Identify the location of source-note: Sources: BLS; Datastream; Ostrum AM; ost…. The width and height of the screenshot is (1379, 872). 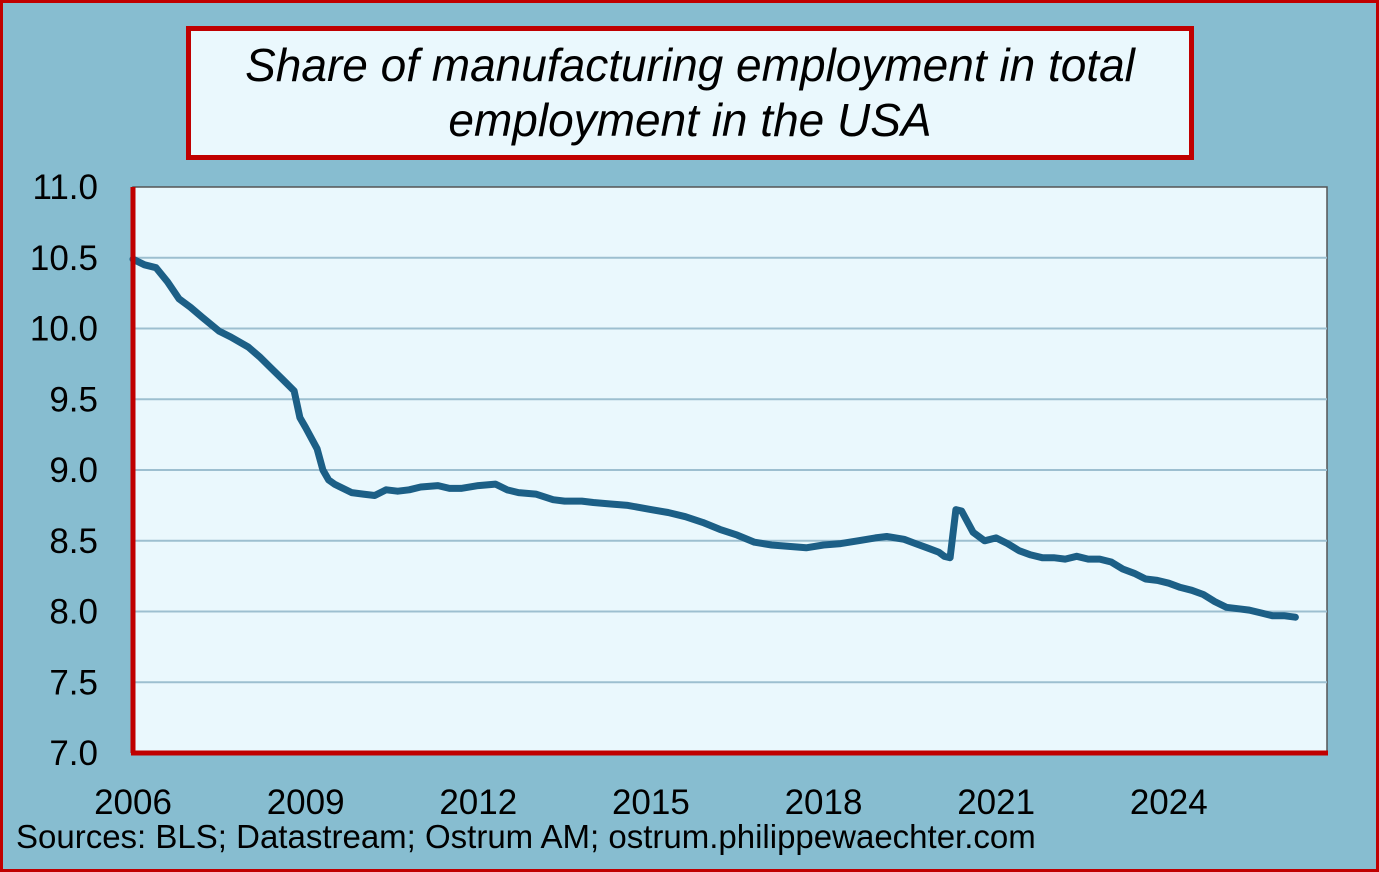
(526, 836).